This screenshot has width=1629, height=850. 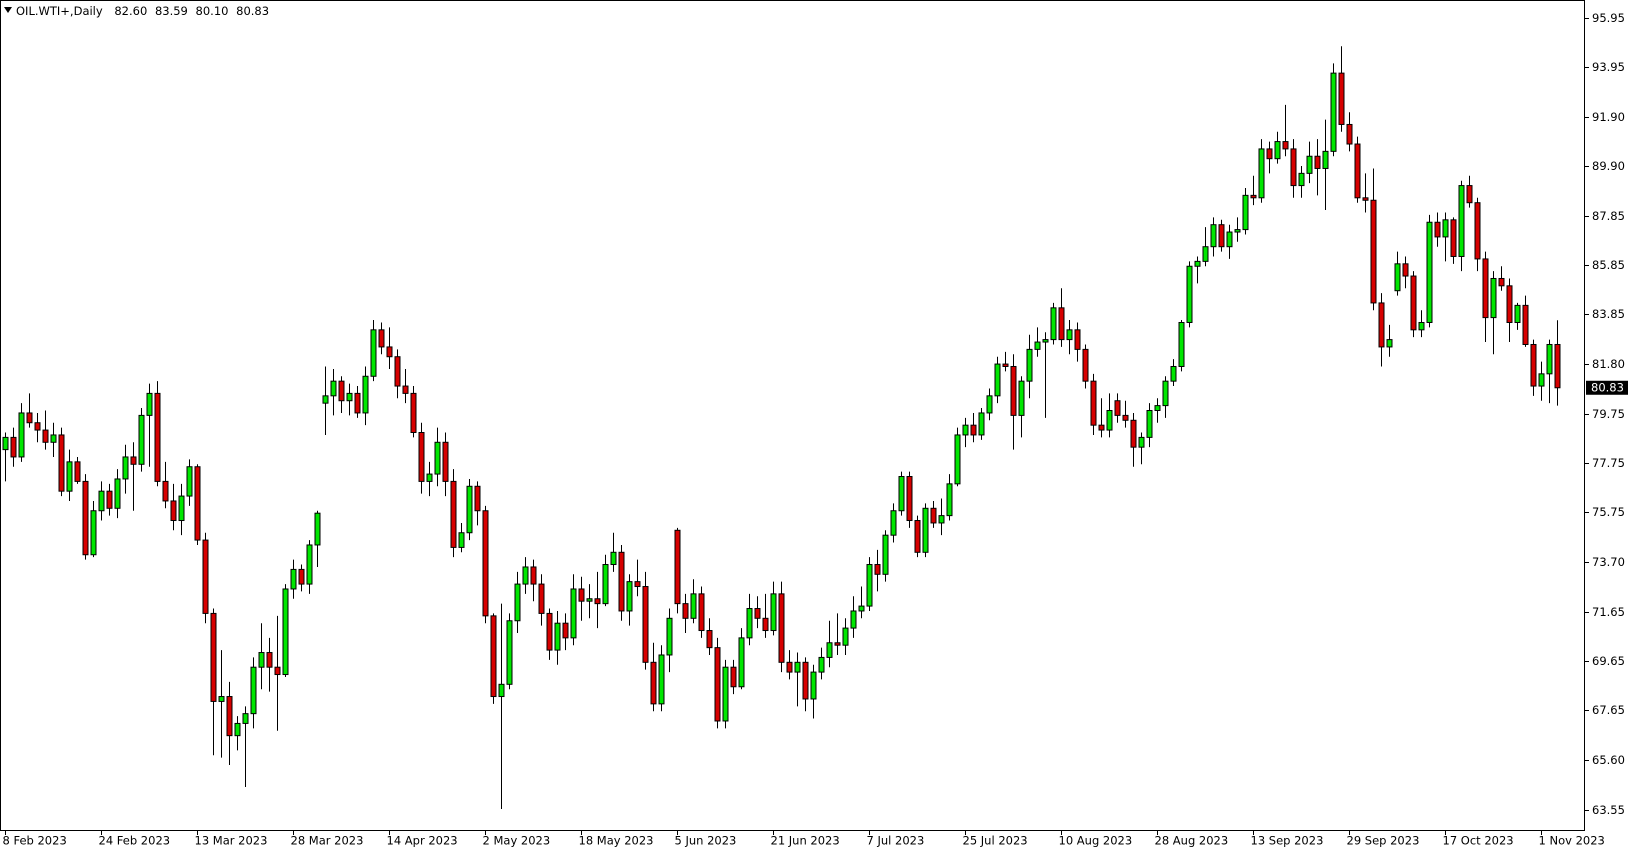 What do you see at coordinates (995, 841) in the screenshot?
I see `x-tick-label: 25 Jul 2023` at bounding box center [995, 841].